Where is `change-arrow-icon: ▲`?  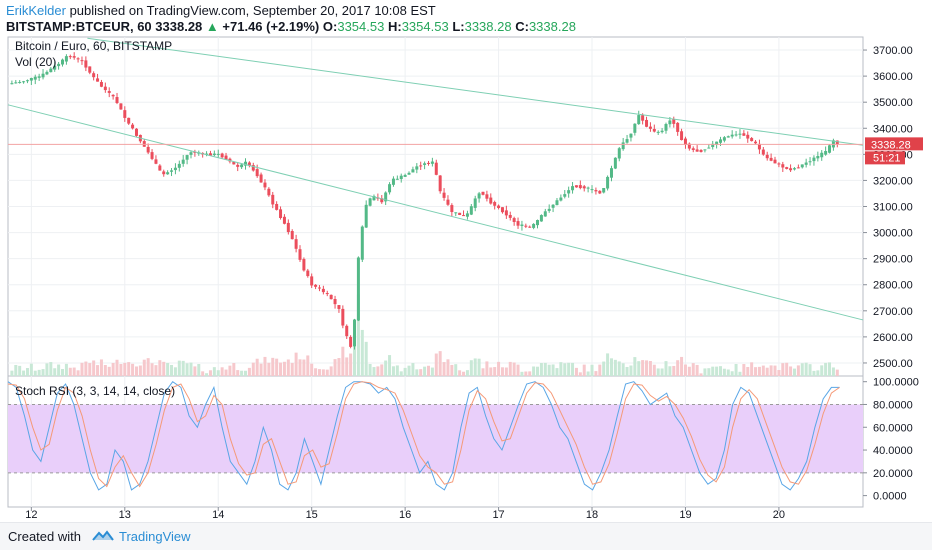
change-arrow-icon: ▲ is located at coordinates (212, 26).